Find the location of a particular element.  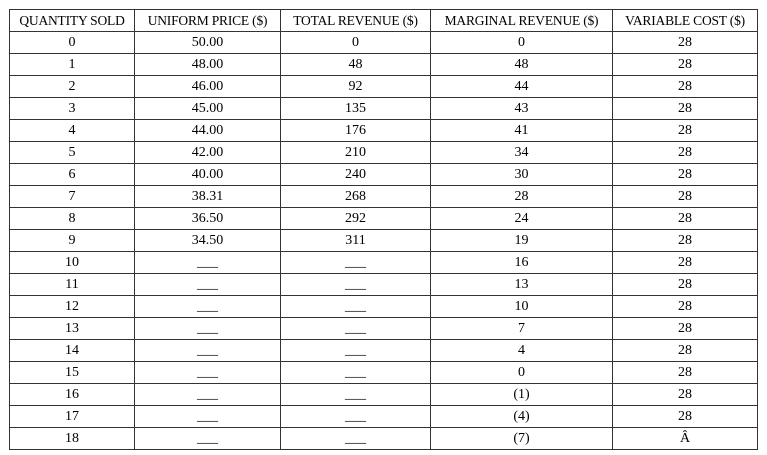

table-cell: 2 is located at coordinates (72, 86).